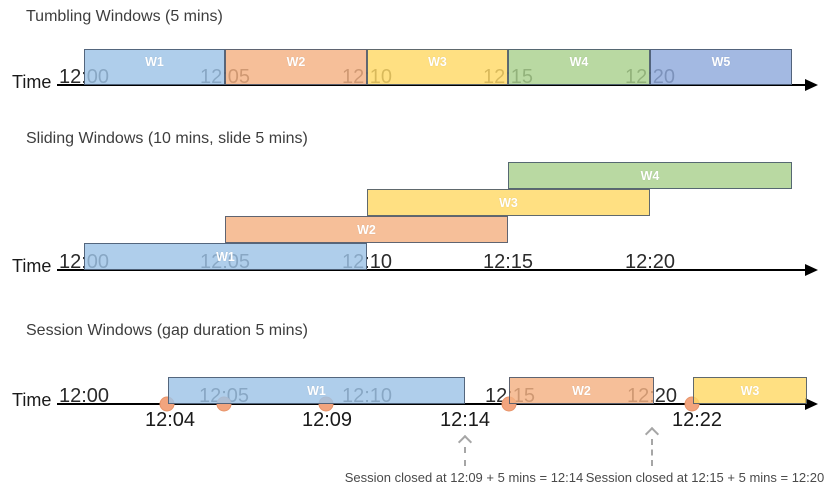  What do you see at coordinates (32, 400) in the screenshot?
I see `session-time-axis-label: Time` at bounding box center [32, 400].